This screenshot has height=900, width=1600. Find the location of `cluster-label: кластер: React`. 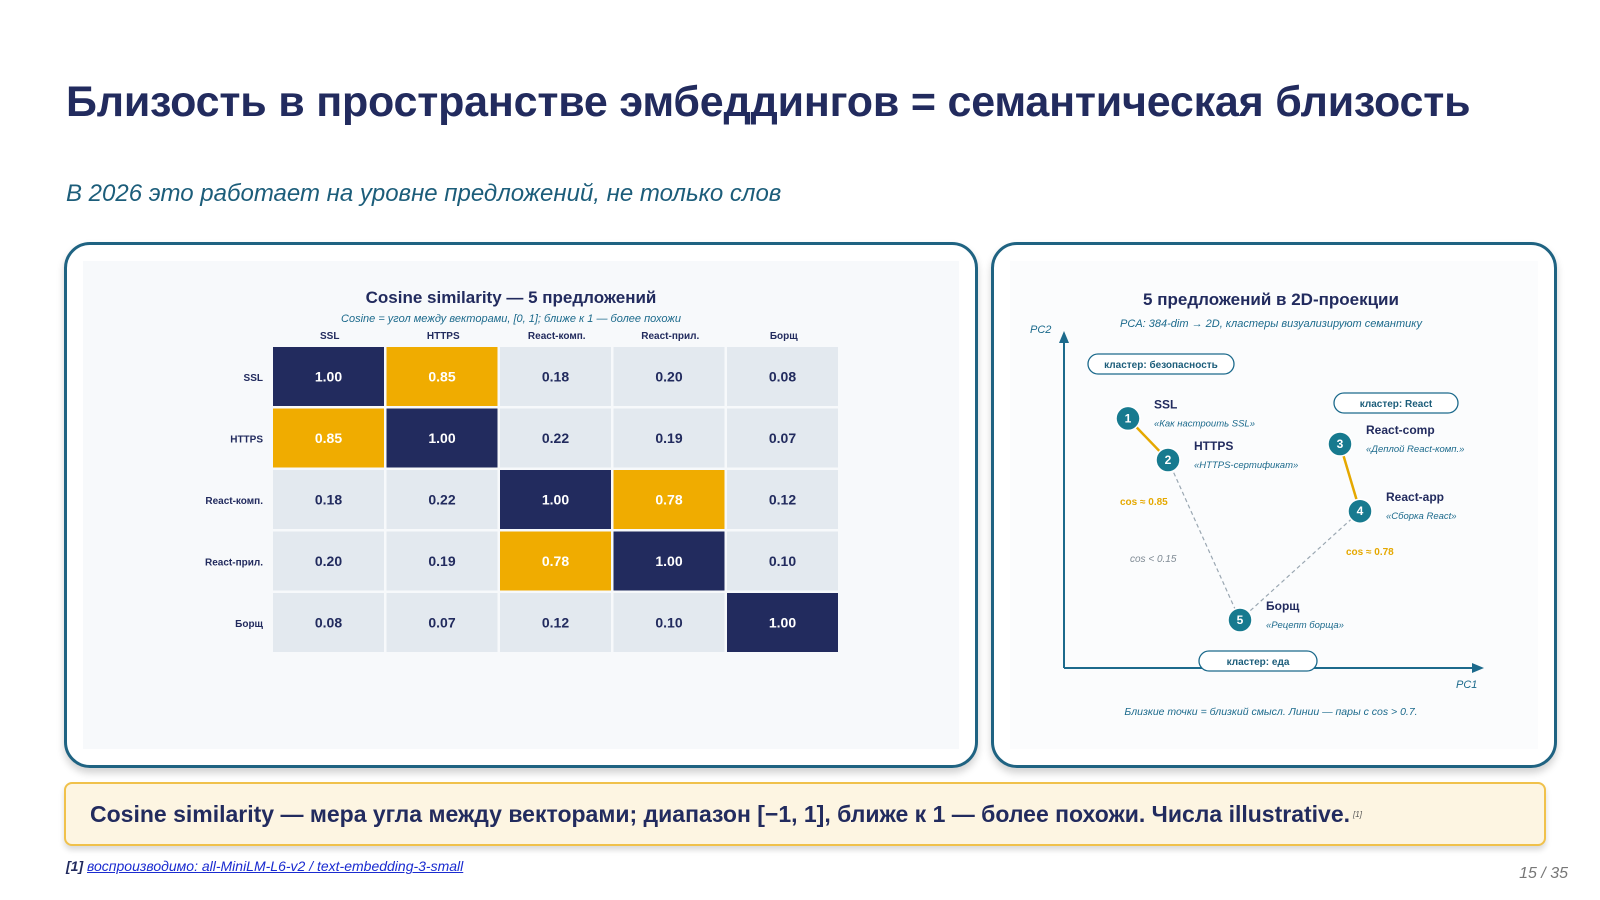

cluster-label: кластер: React is located at coordinates (1396, 404).